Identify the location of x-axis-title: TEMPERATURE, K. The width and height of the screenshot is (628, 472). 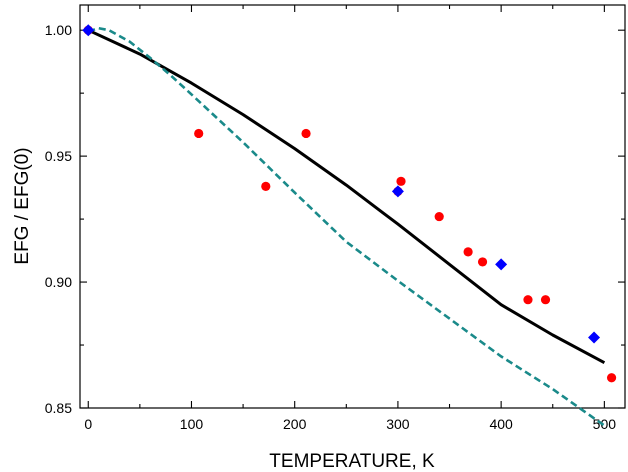
(352, 461).